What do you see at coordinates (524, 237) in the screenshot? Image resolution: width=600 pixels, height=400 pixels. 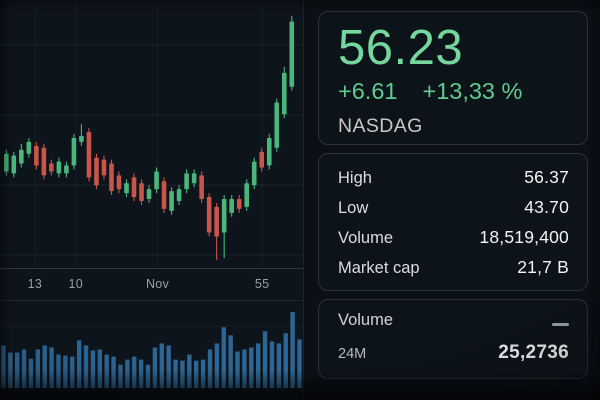 I see `stat-value: 18,519,400` at bounding box center [524, 237].